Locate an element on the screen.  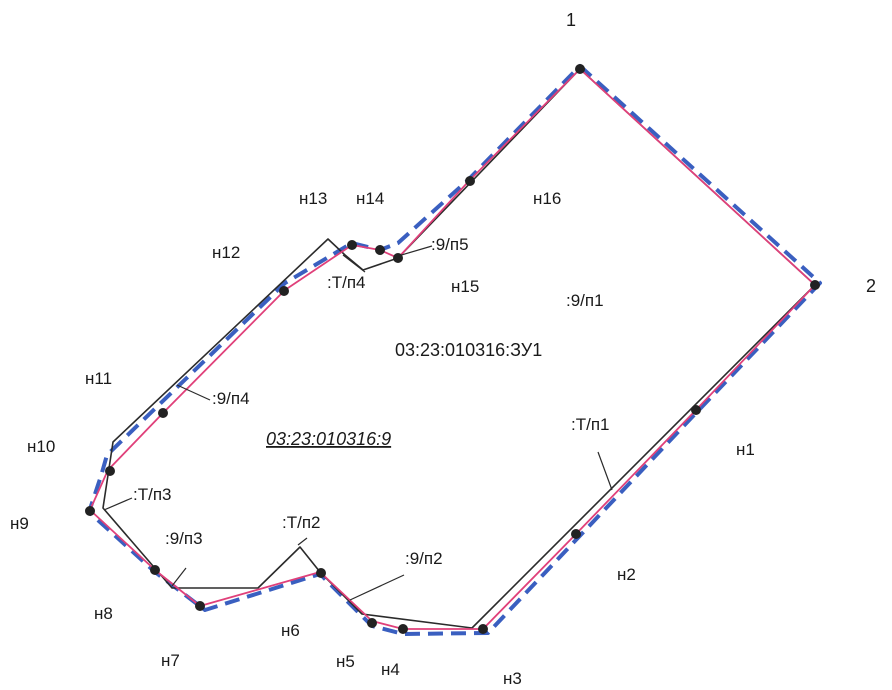
n-label-6: н6 is located at coordinates (290, 630).